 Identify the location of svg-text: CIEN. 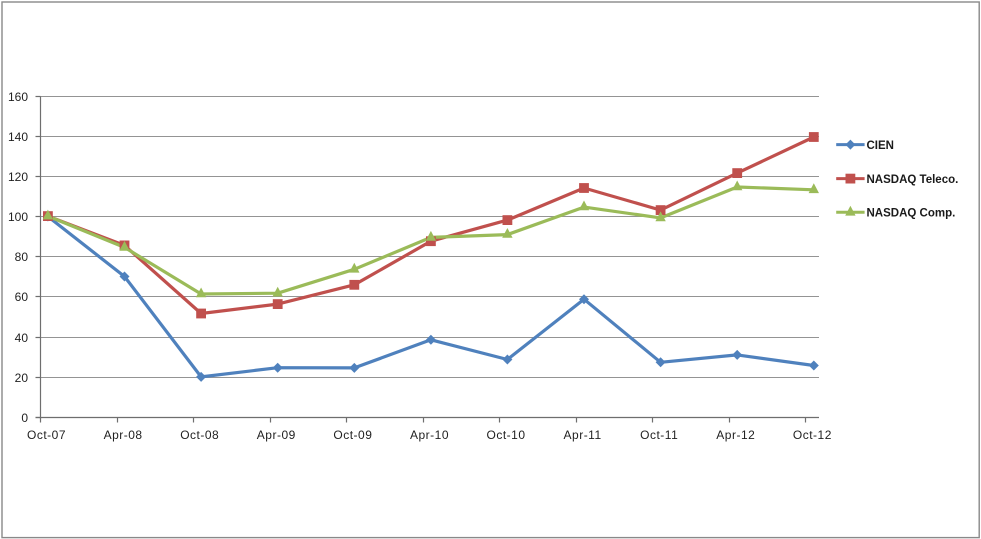
(880, 146).